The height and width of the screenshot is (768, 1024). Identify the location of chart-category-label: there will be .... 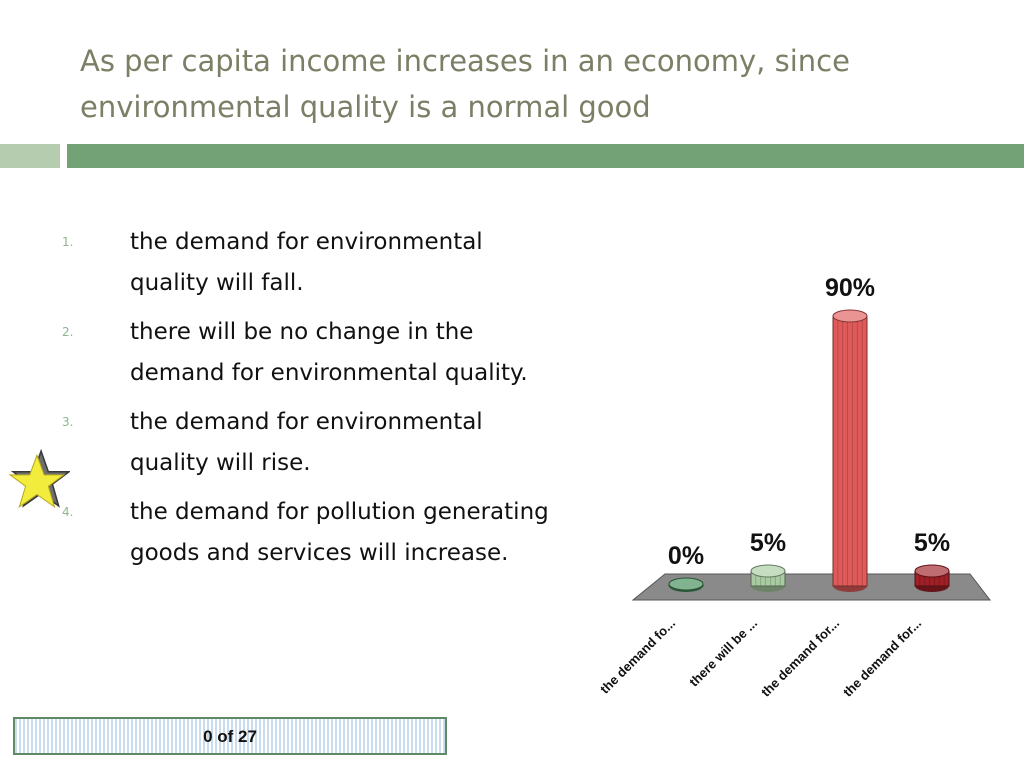
(723, 653).